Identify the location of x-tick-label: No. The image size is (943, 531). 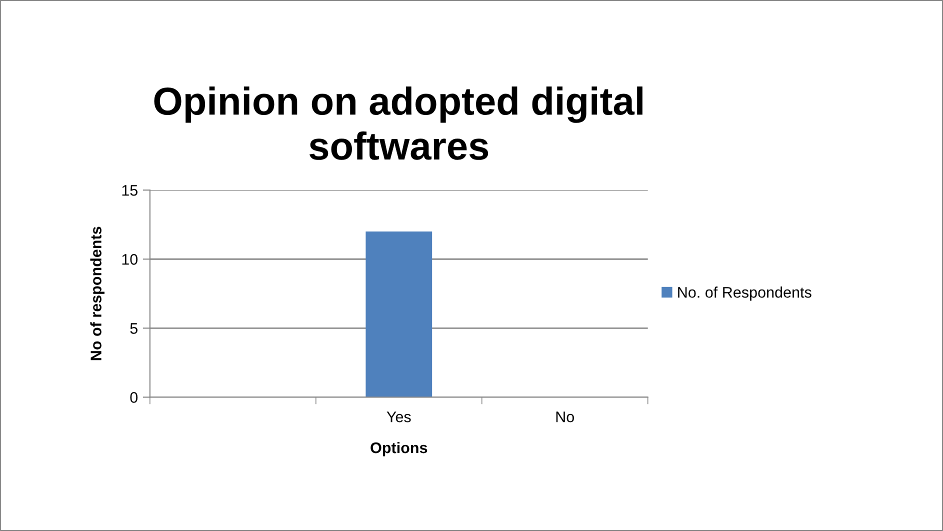
(565, 417).